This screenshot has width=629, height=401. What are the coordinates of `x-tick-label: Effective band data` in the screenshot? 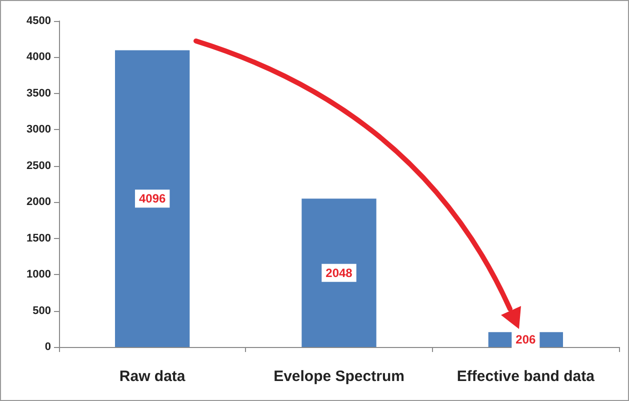 It's located at (526, 376).